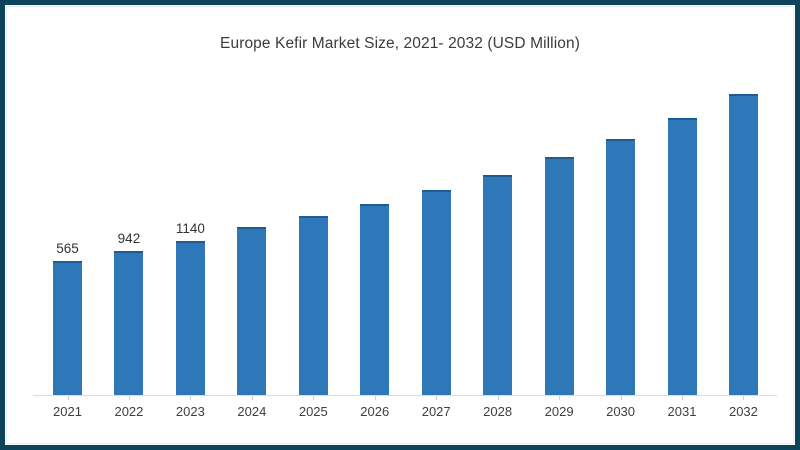 This screenshot has height=450, width=800. What do you see at coordinates (743, 244) in the screenshot?
I see `bar-2032` at bounding box center [743, 244].